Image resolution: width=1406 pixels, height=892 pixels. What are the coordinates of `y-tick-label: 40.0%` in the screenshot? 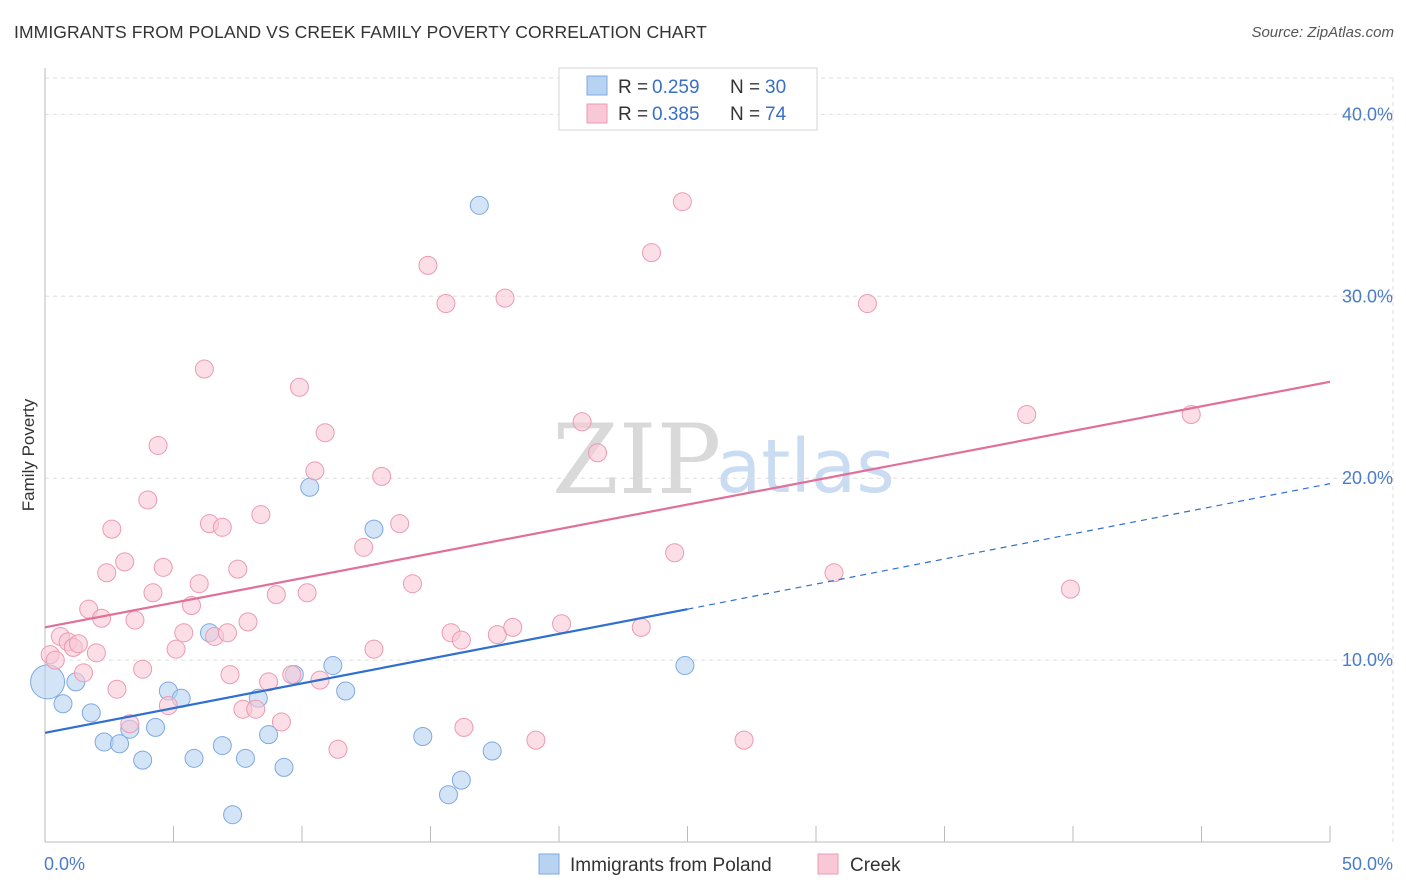 It's located at (1367, 114).